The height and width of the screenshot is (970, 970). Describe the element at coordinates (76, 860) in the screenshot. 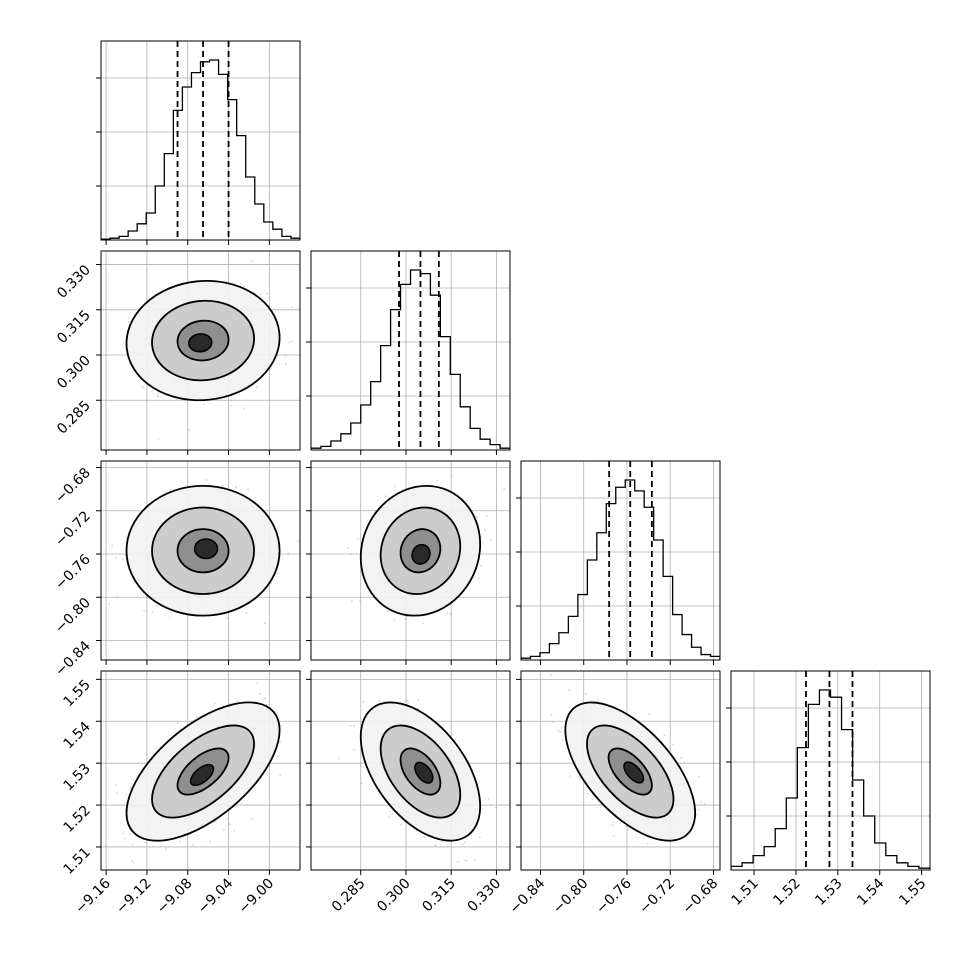

I see `y-tick-label-3-0: 1.51` at that location.